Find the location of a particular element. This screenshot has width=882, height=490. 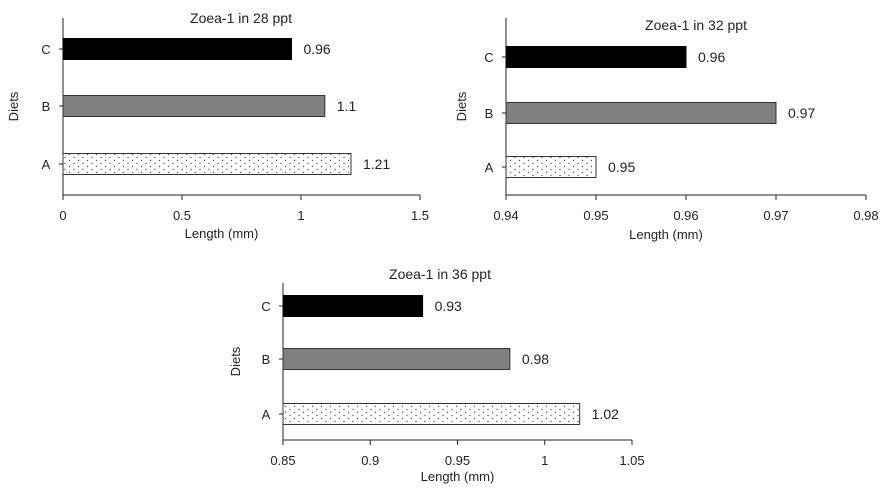

x-tick-label: 0.96 is located at coordinates (685, 215).